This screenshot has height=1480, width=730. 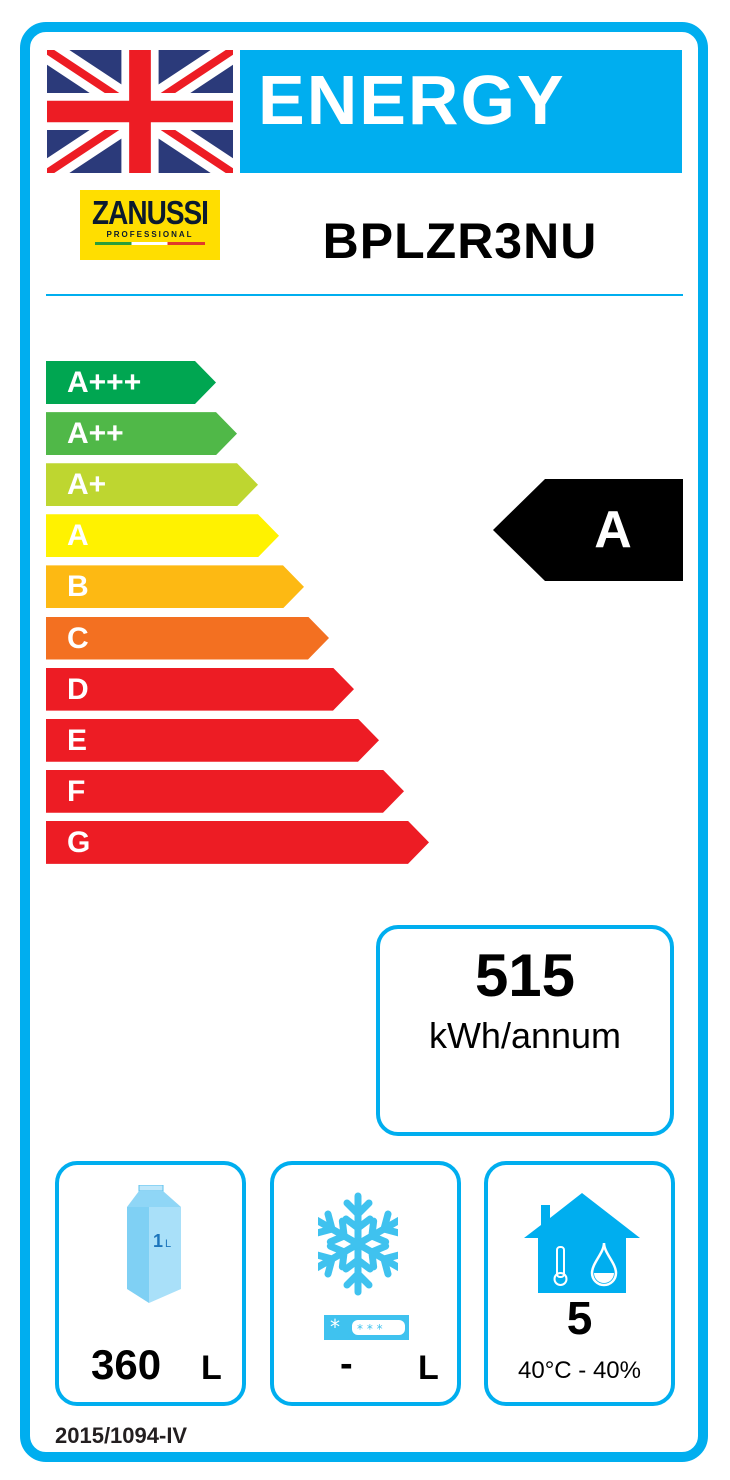 What do you see at coordinates (175, 586) in the screenshot?
I see `scale-bar-b: B` at bounding box center [175, 586].